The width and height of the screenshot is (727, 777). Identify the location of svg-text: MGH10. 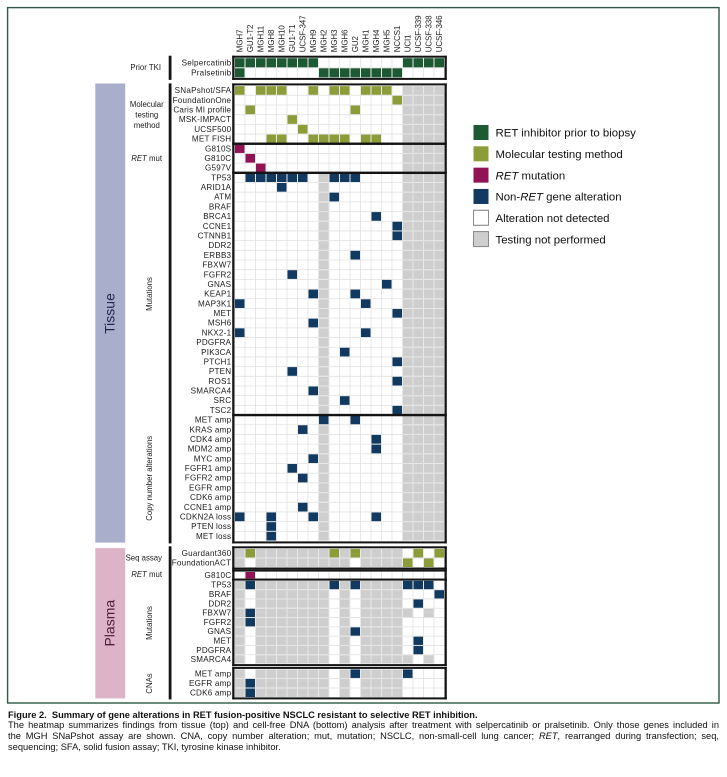
(282, 39).